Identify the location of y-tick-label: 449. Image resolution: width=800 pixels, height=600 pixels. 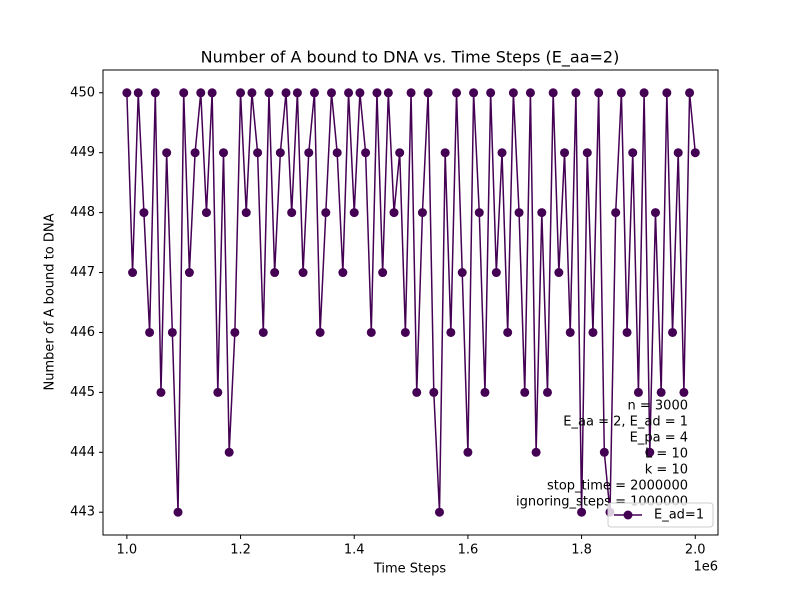
(82, 152).